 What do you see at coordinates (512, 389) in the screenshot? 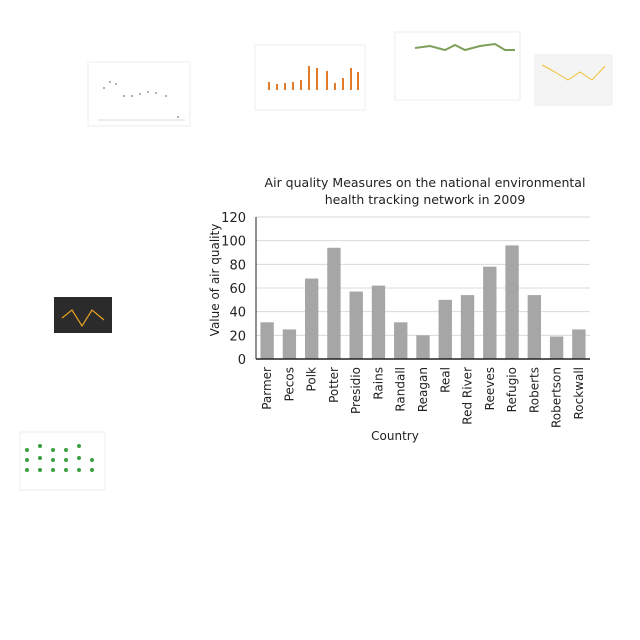
I see `x-tick-label: Refugio` at bounding box center [512, 389].